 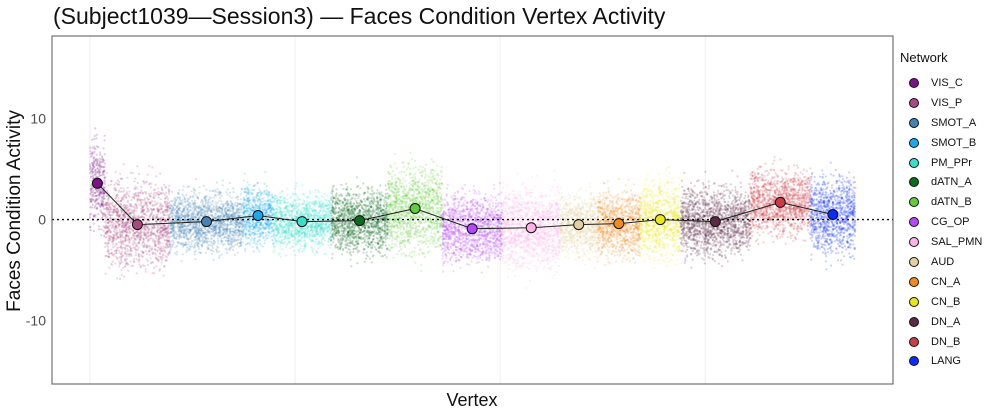 I want to click on legend-item-smot_a: SMOT_A, so click(x=941, y=123).